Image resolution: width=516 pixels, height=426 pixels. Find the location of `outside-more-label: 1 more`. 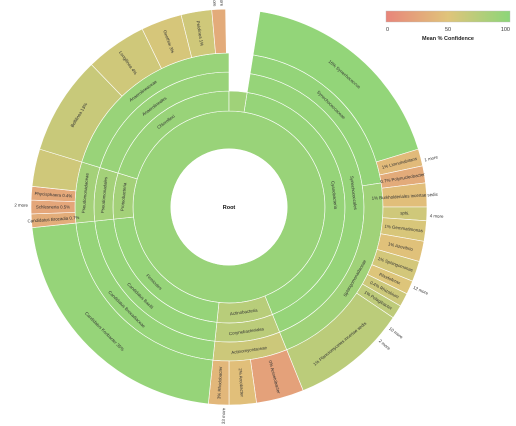

outside-more-label: 1 more is located at coordinates (431, 158).